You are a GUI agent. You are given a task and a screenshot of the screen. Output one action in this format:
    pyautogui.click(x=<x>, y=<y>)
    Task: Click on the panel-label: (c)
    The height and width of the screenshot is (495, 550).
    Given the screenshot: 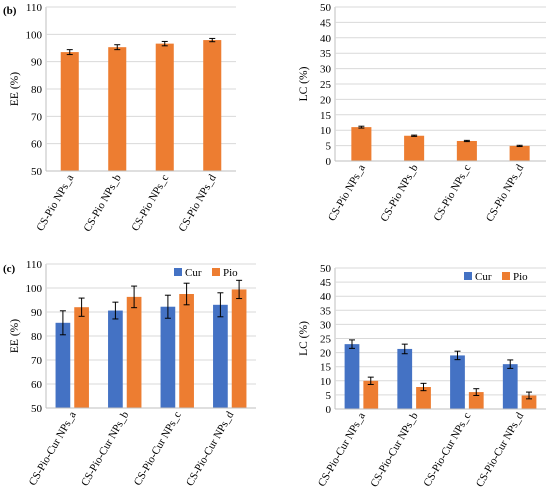 What is the action you would take?
    pyautogui.click(x=9, y=269)
    